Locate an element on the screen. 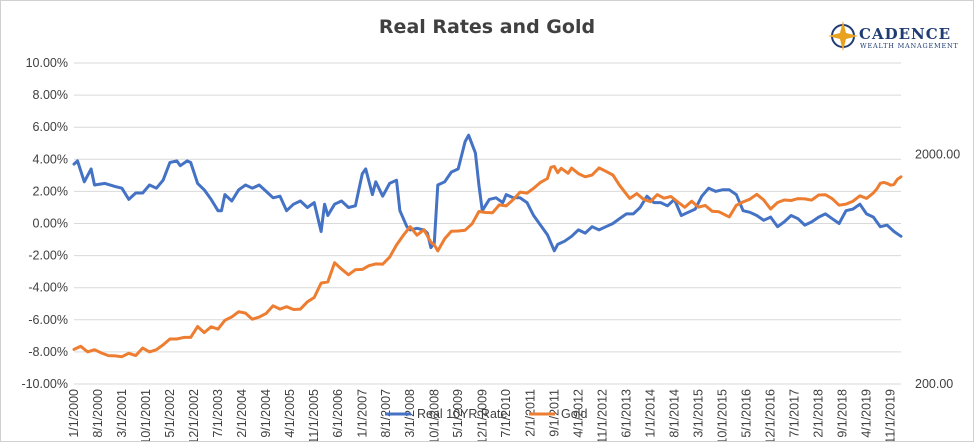 The height and width of the screenshot is (442, 974). x-tick-label: 11/1/2019 is located at coordinates (891, 415).